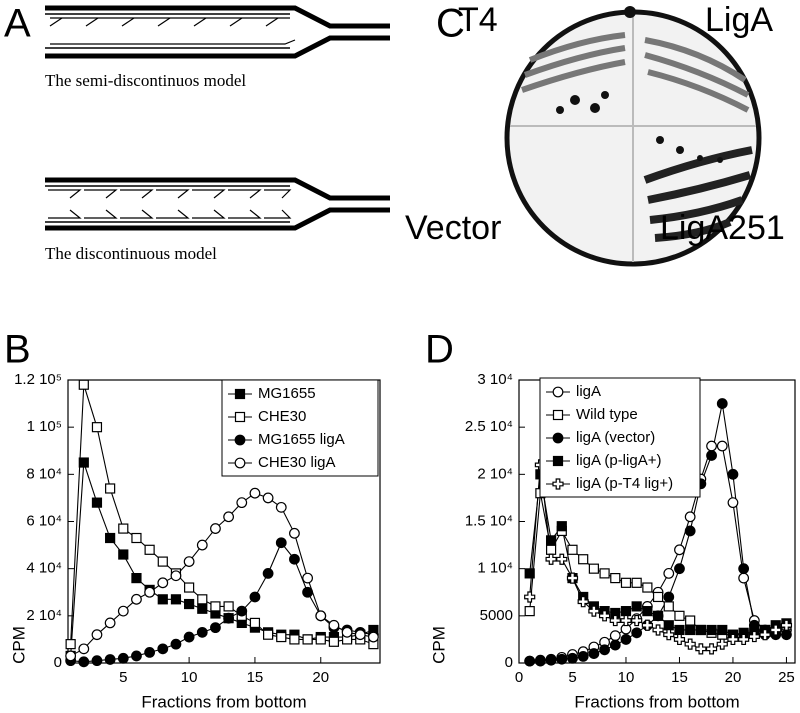 This screenshot has width=800, height=713. Describe the element at coordinates (633, 136) in the screenshot. I see `agar-plate-photo` at that location.